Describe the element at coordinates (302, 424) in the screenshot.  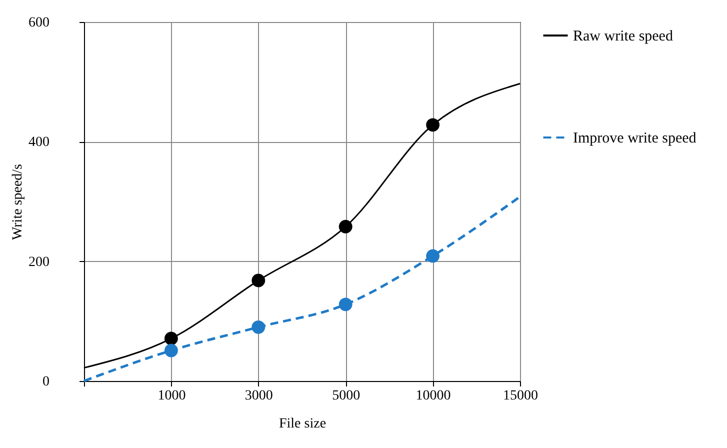
I see `x-axis-title: File size` at that location.